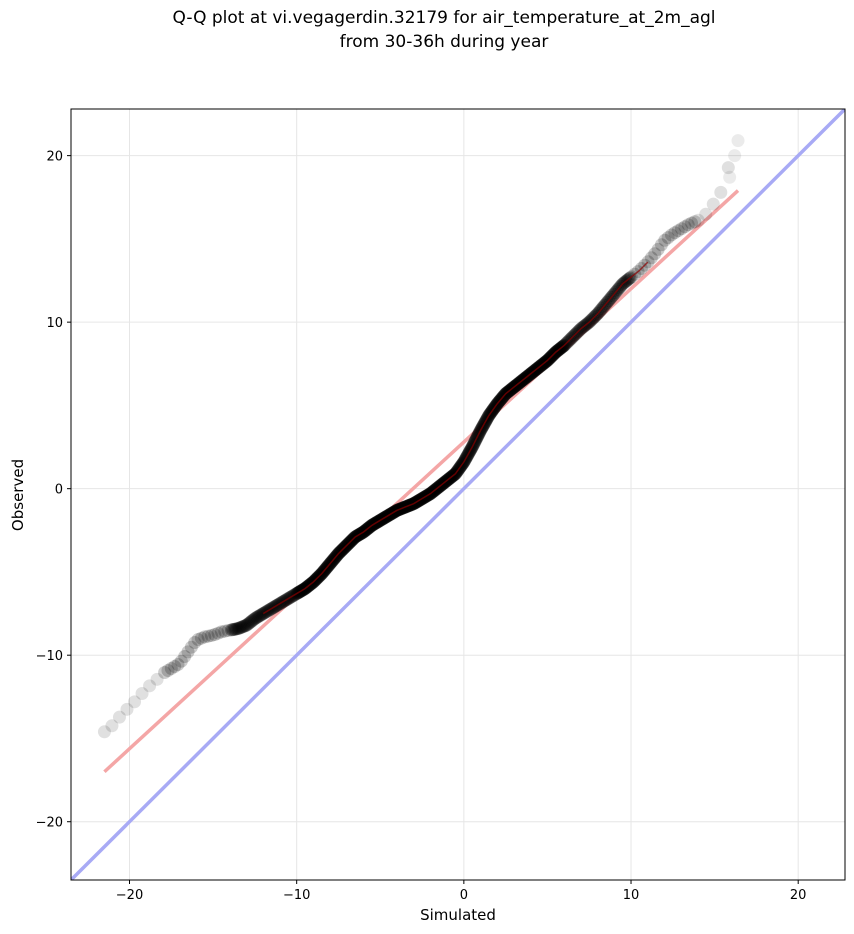 Image resolution: width=854 pixels, height=934 pixels. I want to click on y-tick-label: −10, so click(49, 656).